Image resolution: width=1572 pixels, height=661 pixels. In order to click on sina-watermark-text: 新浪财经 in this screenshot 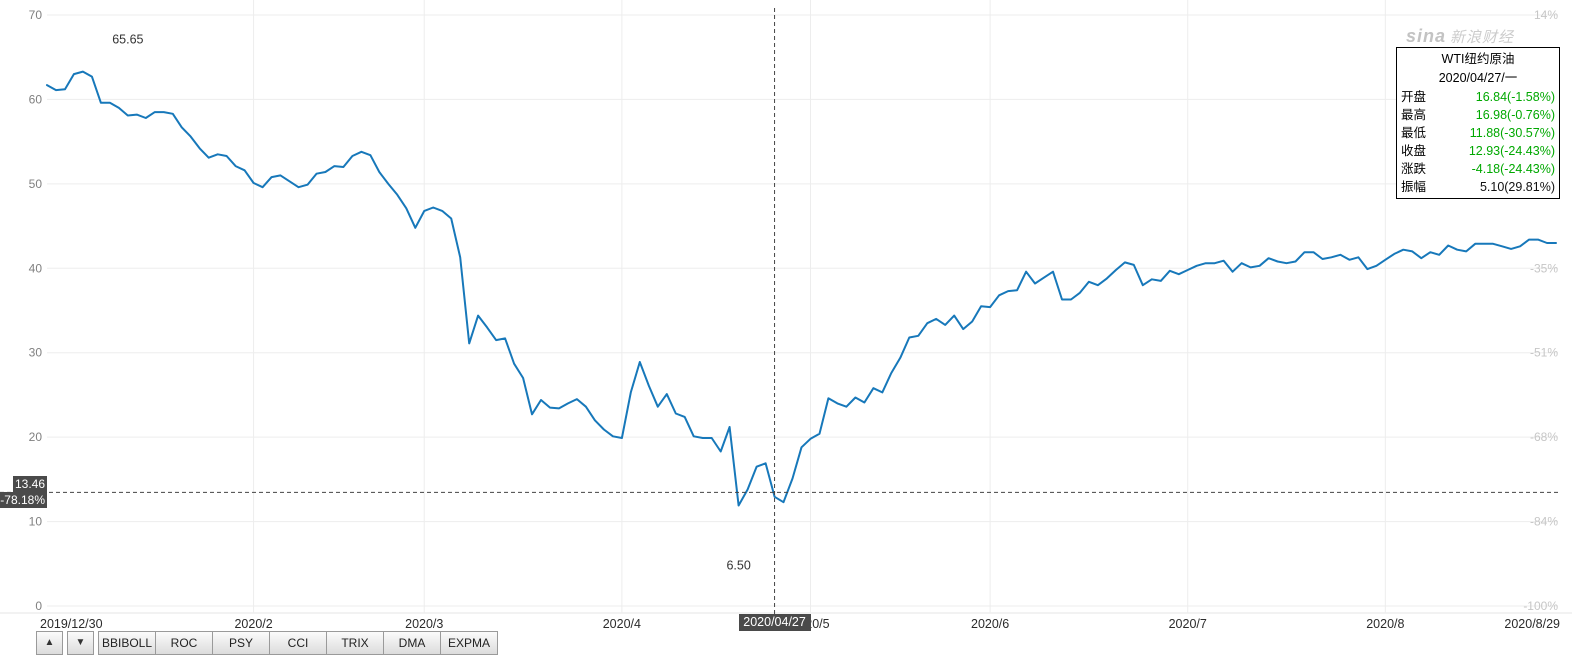, I will do `click(1482, 37)`.